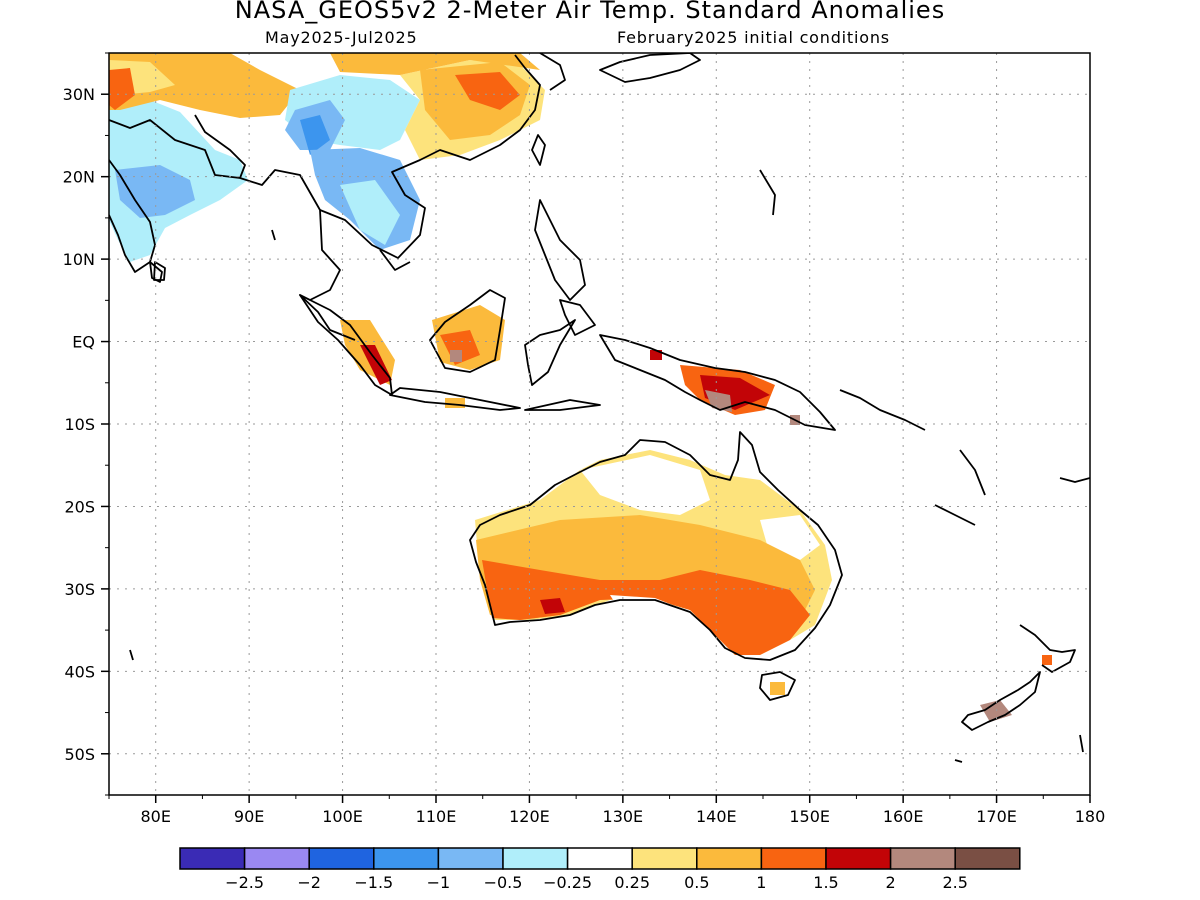 This screenshot has height=900, width=1200. I want to click on lat-label: 20N, so click(79, 177).